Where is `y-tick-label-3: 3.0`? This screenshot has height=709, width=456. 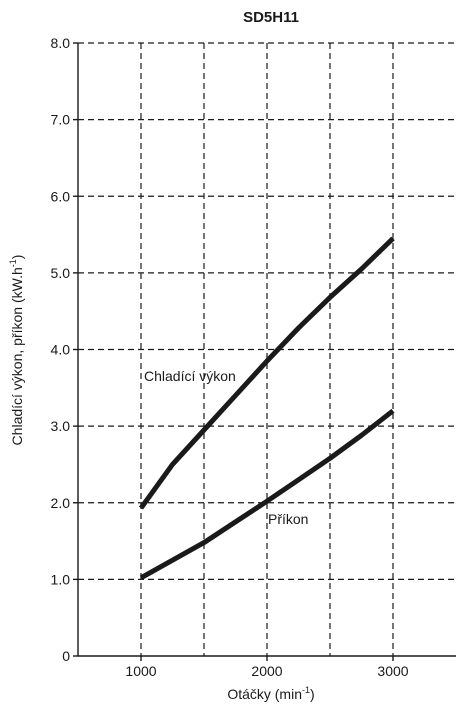
y-tick-label-3: 3.0 is located at coordinates (61, 426).